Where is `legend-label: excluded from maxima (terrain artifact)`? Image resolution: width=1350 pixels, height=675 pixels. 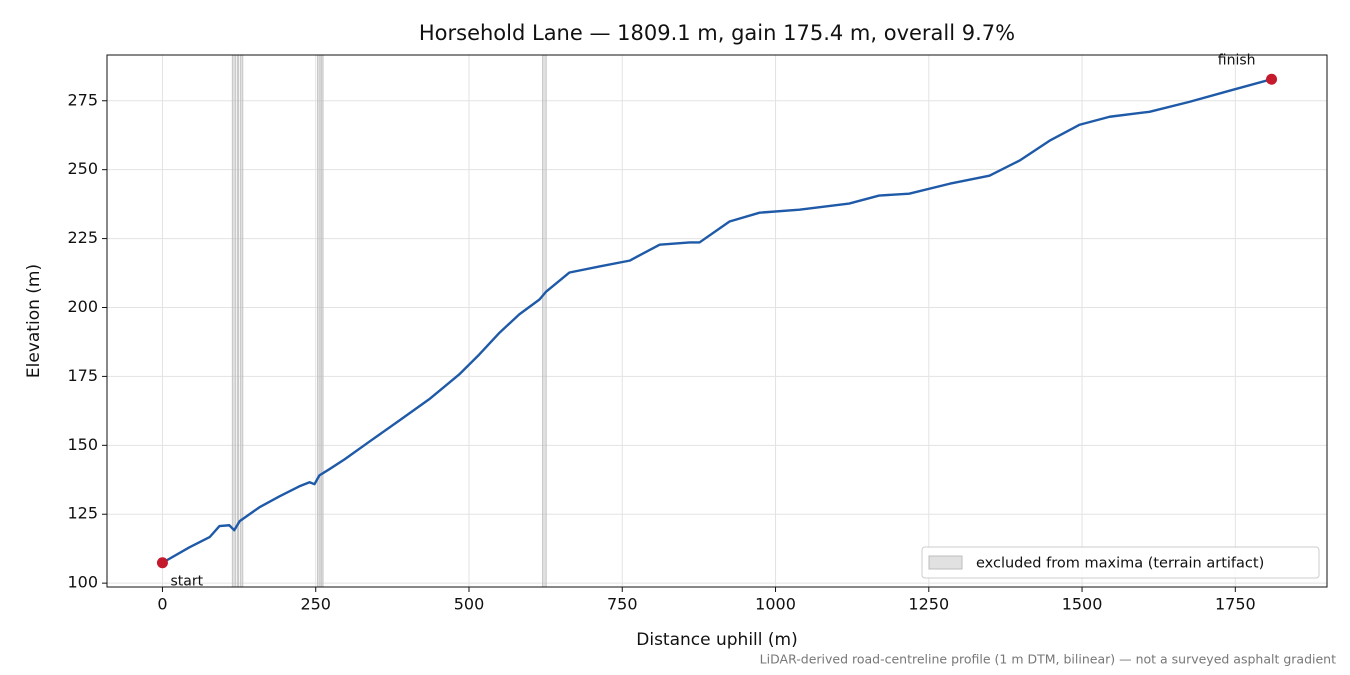
legend-label: excluded from maxima (terrain artifact) is located at coordinates (1120, 564).